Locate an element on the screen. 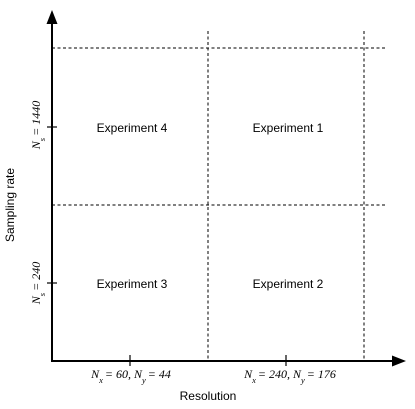  x-tick-label-1: Nx = 60, Ny = 44 is located at coordinates (130, 376).